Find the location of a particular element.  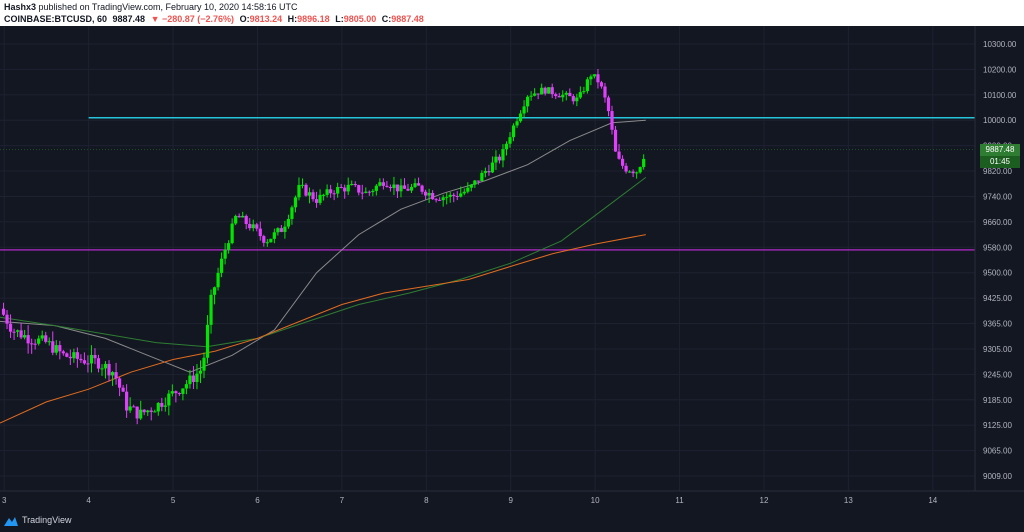

tradingview-brand: TradingView is located at coordinates (38, 520).